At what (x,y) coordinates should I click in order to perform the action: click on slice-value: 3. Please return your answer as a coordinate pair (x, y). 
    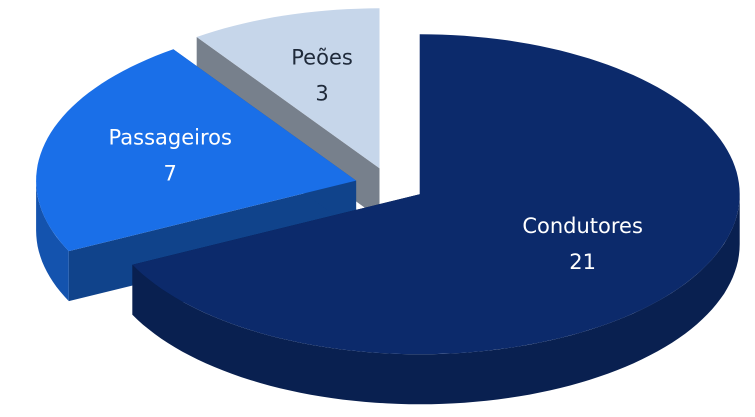
    Looking at the image, I should click on (321, 94).